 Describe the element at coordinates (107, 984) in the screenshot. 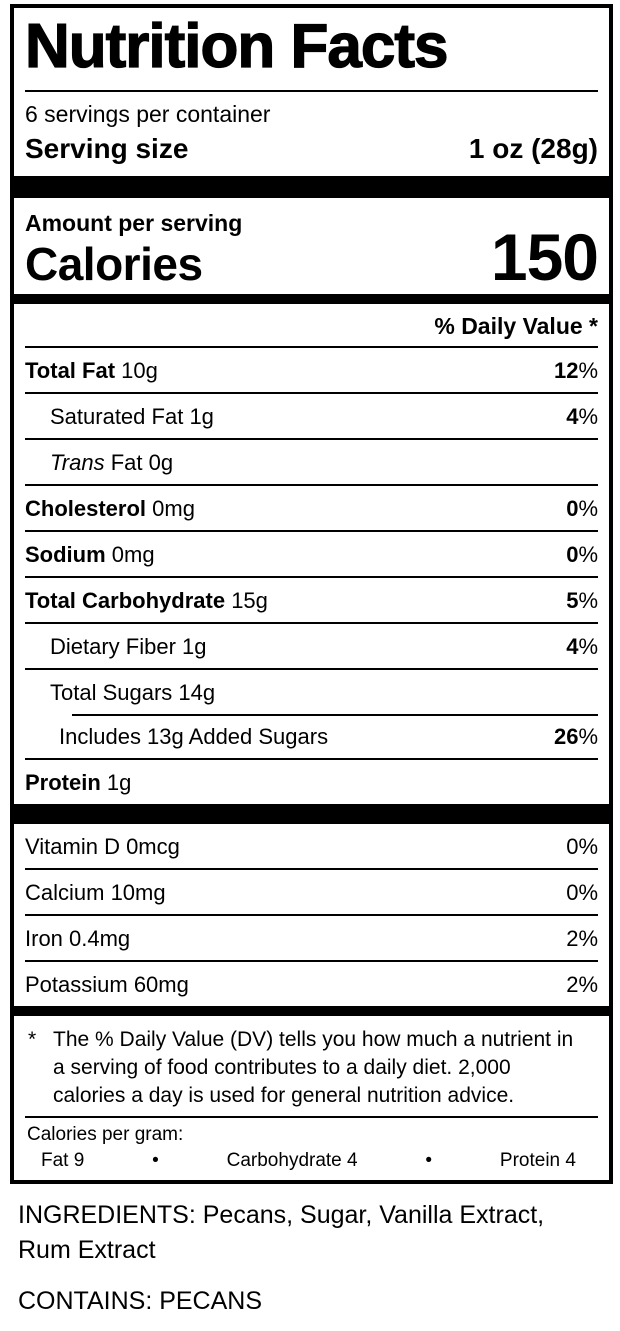

I see `vitamin-name: Potassium 60mg` at that location.